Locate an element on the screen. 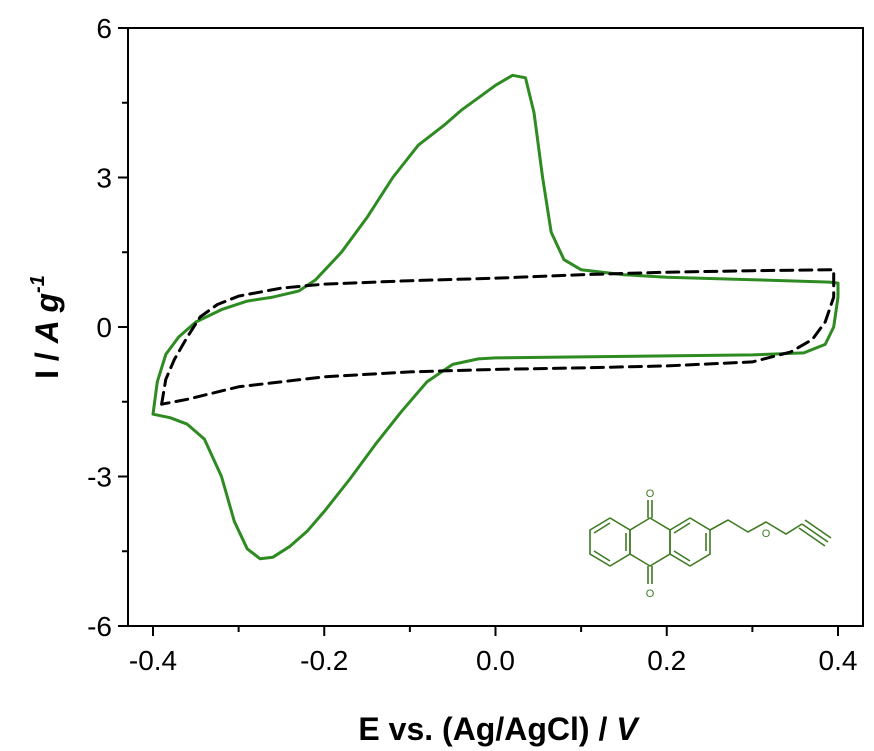 This screenshot has height=751, width=874. x-tick-label: -0.2 is located at coordinates (324, 660).